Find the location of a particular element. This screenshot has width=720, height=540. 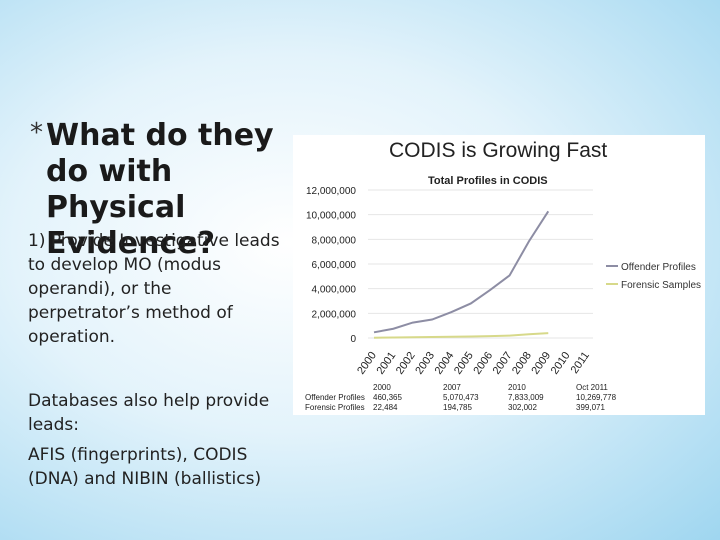

x-tick-label: 2008 is located at coordinates (522, 363).